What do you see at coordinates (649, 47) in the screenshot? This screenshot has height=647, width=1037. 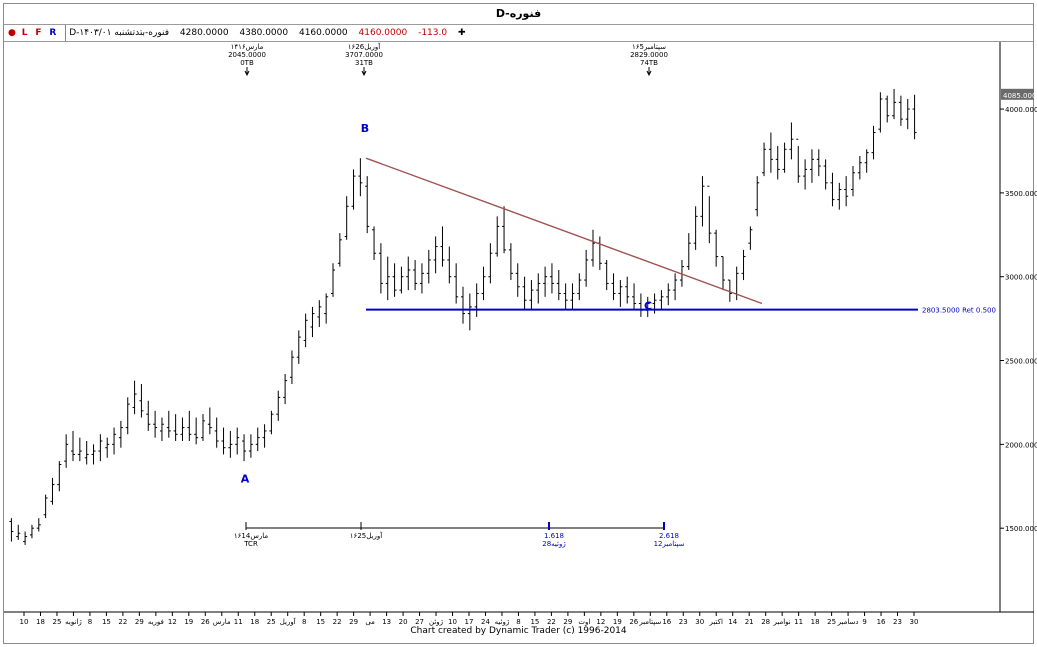 I see `annotation-date: ۱۶سپتامبر5` at bounding box center [649, 47].